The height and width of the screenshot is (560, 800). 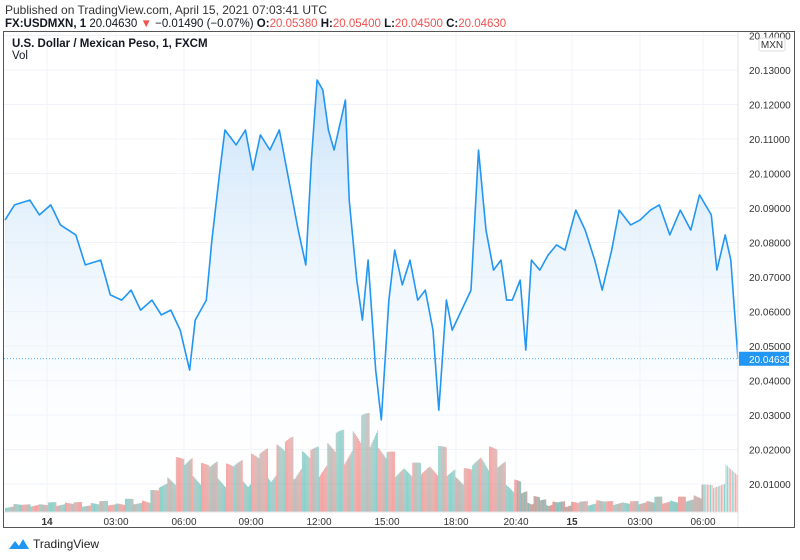 What do you see at coordinates (770, 360) in the screenshot?
I see `last-price-label: 20.04630` at bounding box center [770, 360].